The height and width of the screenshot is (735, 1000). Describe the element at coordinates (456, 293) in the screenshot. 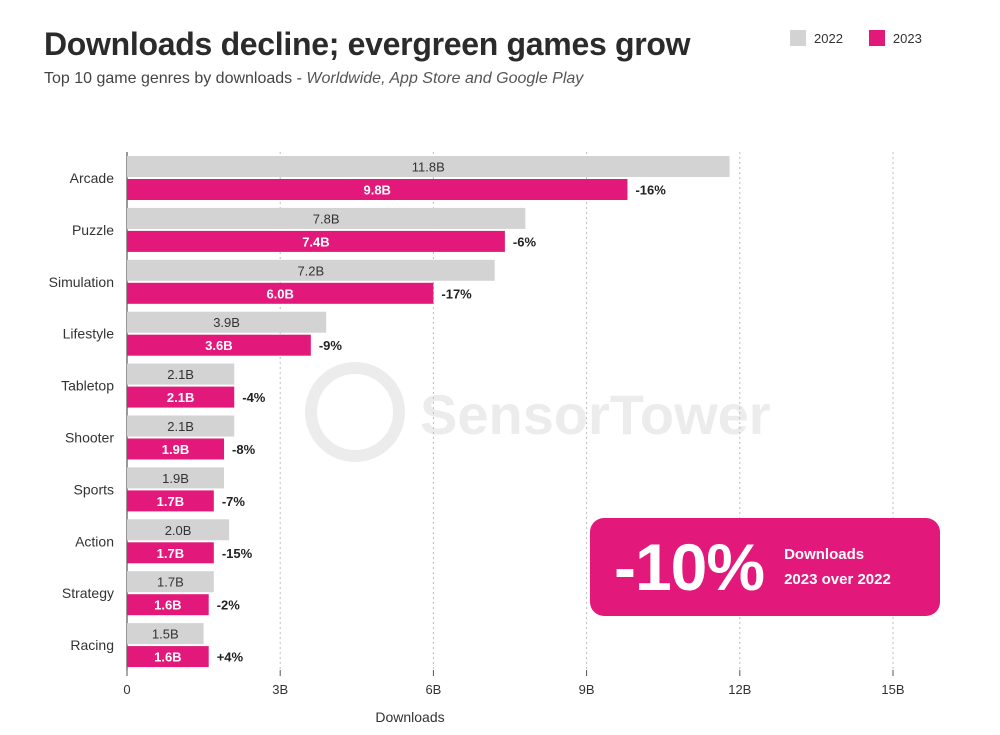

I see `change-label-simulation: -17%` at that location.